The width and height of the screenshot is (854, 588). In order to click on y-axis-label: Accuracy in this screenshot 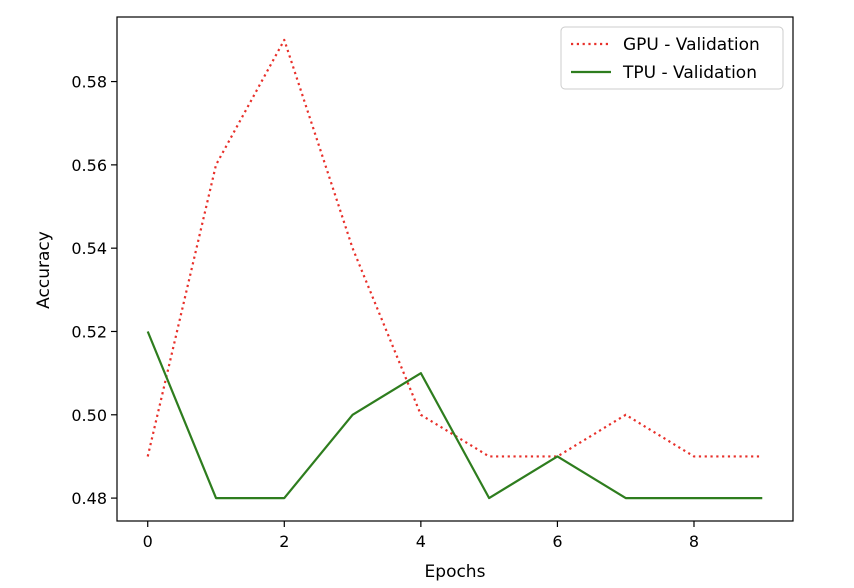, I will do `click(44, 270)`.